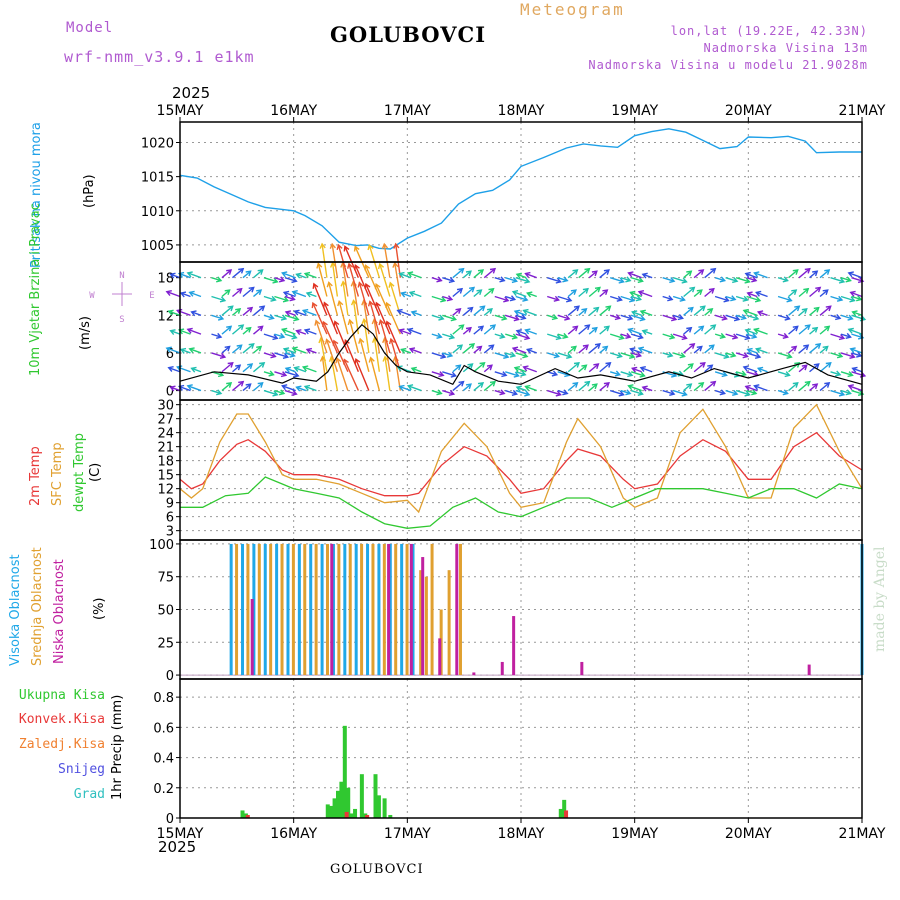  I want to click on time-label-top: 20MAY, so click(748, 111).